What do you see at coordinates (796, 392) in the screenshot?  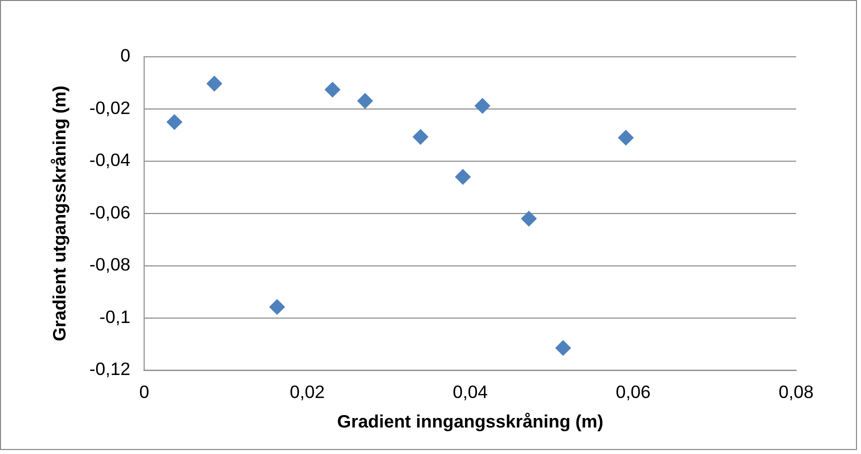 I see `x-tick-label: 0,08` at bounding box center [796, 392].